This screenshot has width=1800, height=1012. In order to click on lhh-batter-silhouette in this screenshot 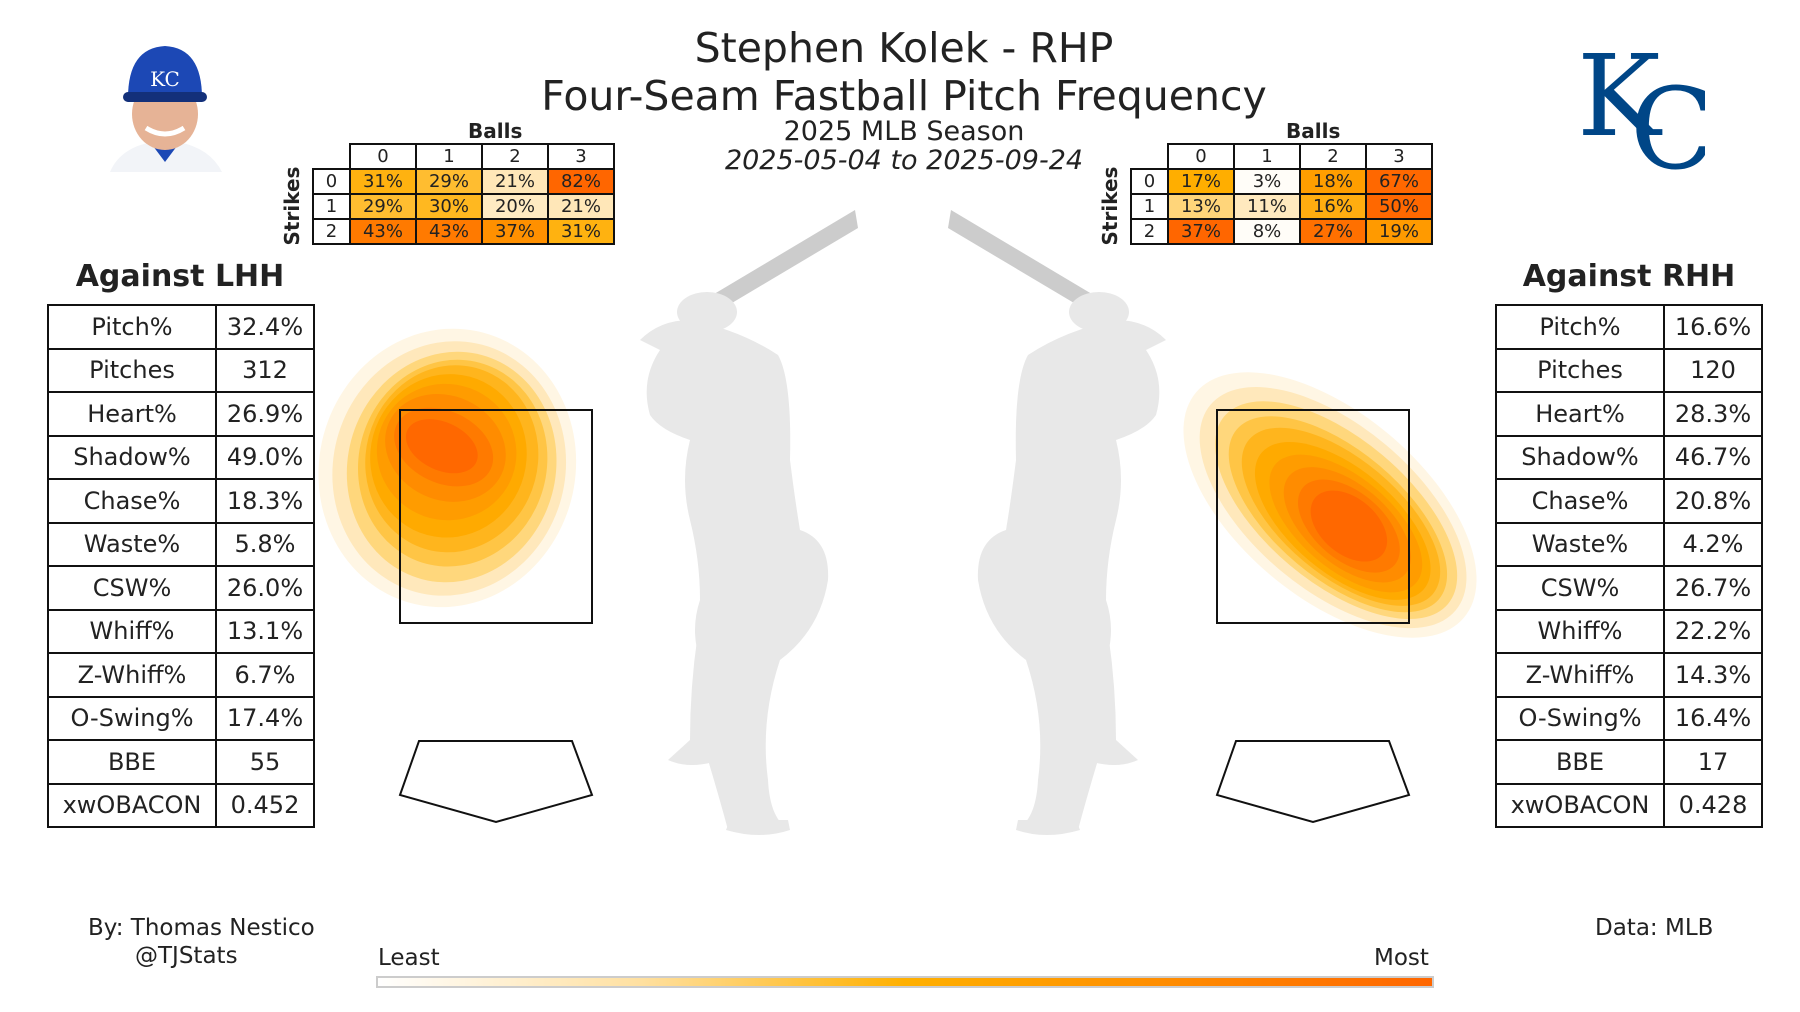, I will do `click(749, 522)`.